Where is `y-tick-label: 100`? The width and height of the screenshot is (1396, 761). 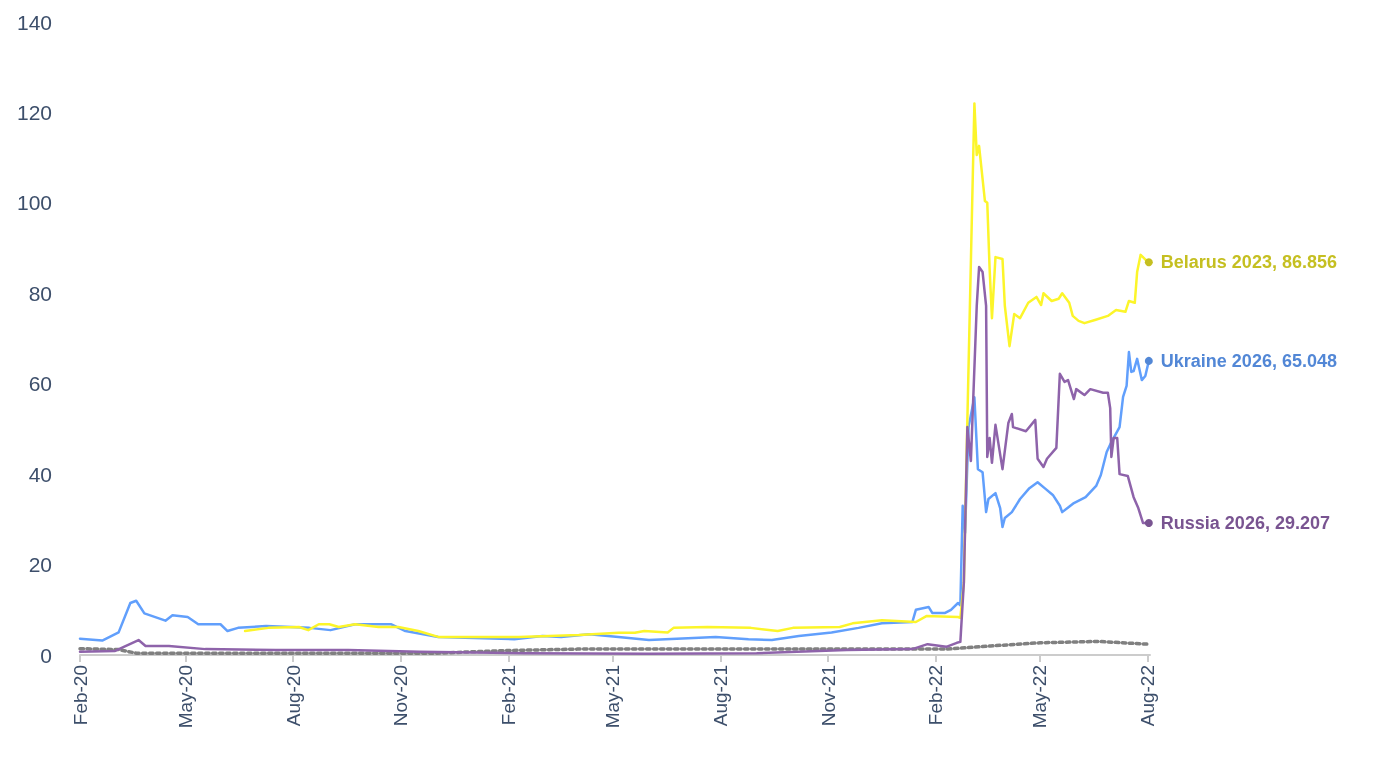
y-tick-label: 100 is located at coordinates (34, 203).